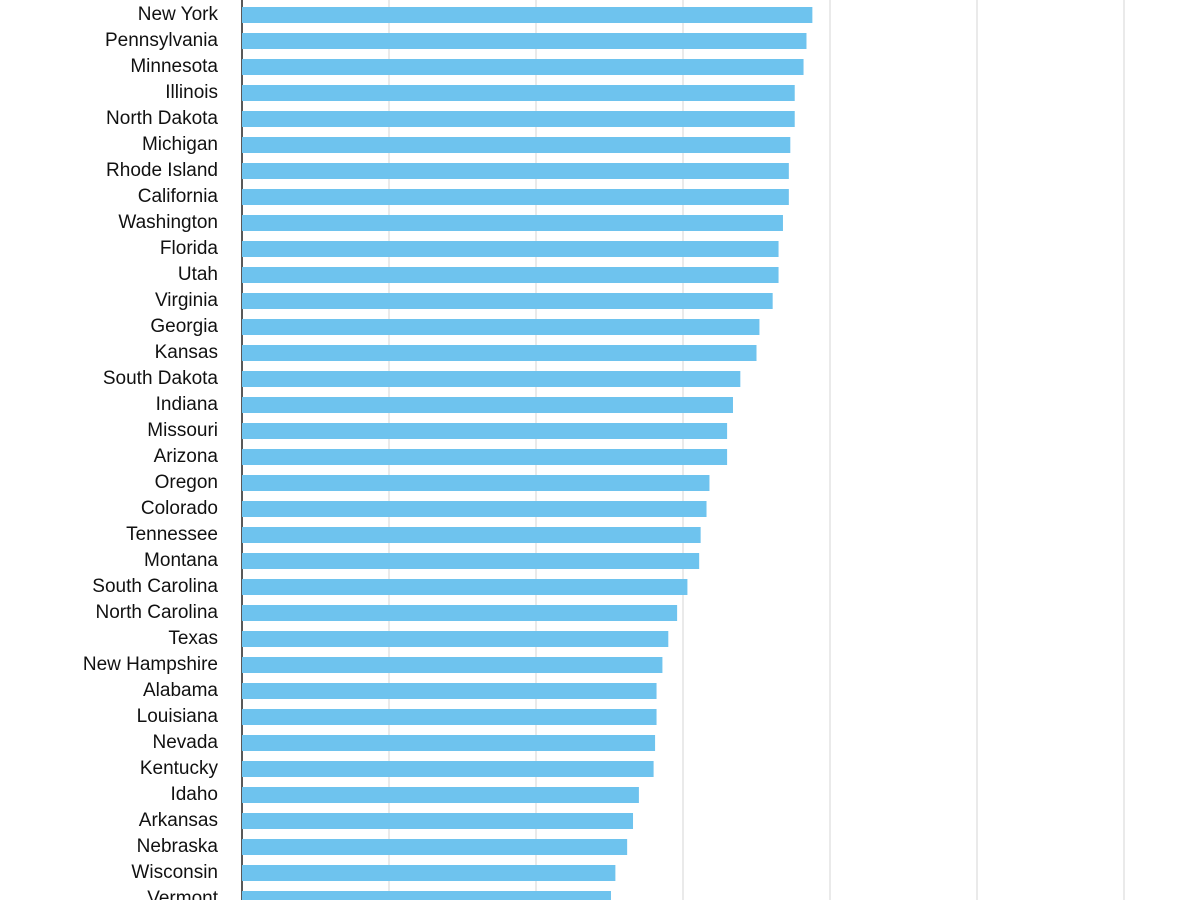  I want to click on y-tick-label: Virginia, so click(186, 300).